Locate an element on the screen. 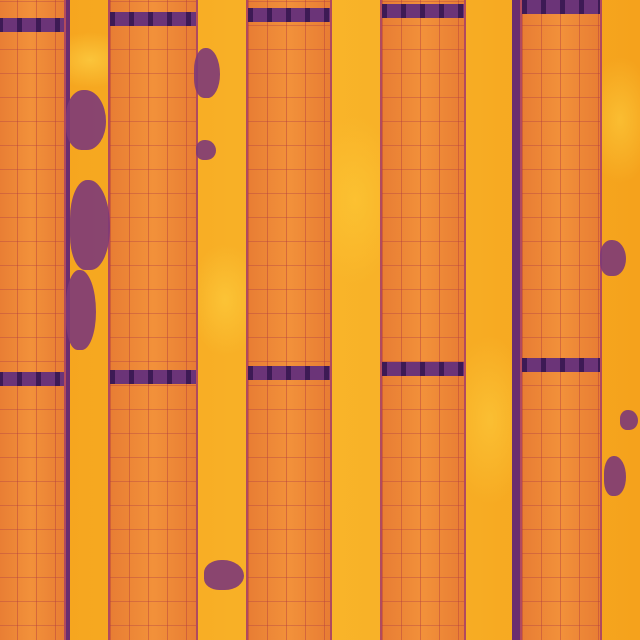 The height and width of the screenshot is (640, 640). row-gap-shadow is located at coordinates (517, 320).